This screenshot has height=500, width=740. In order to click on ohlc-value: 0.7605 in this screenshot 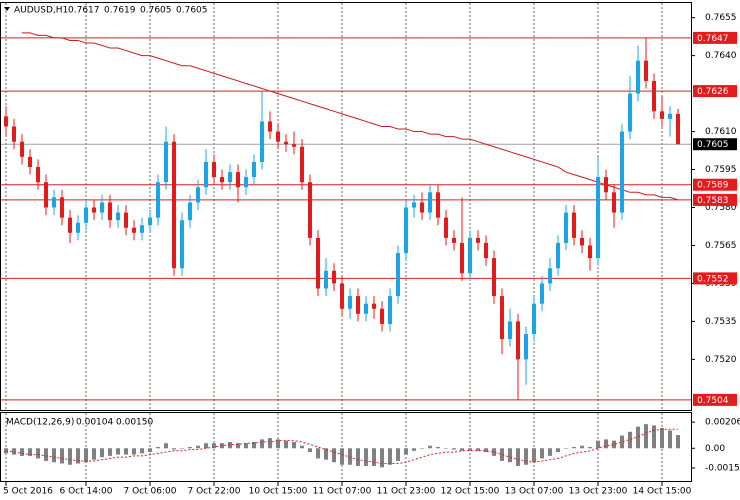, I will do `click(156, 11)`.